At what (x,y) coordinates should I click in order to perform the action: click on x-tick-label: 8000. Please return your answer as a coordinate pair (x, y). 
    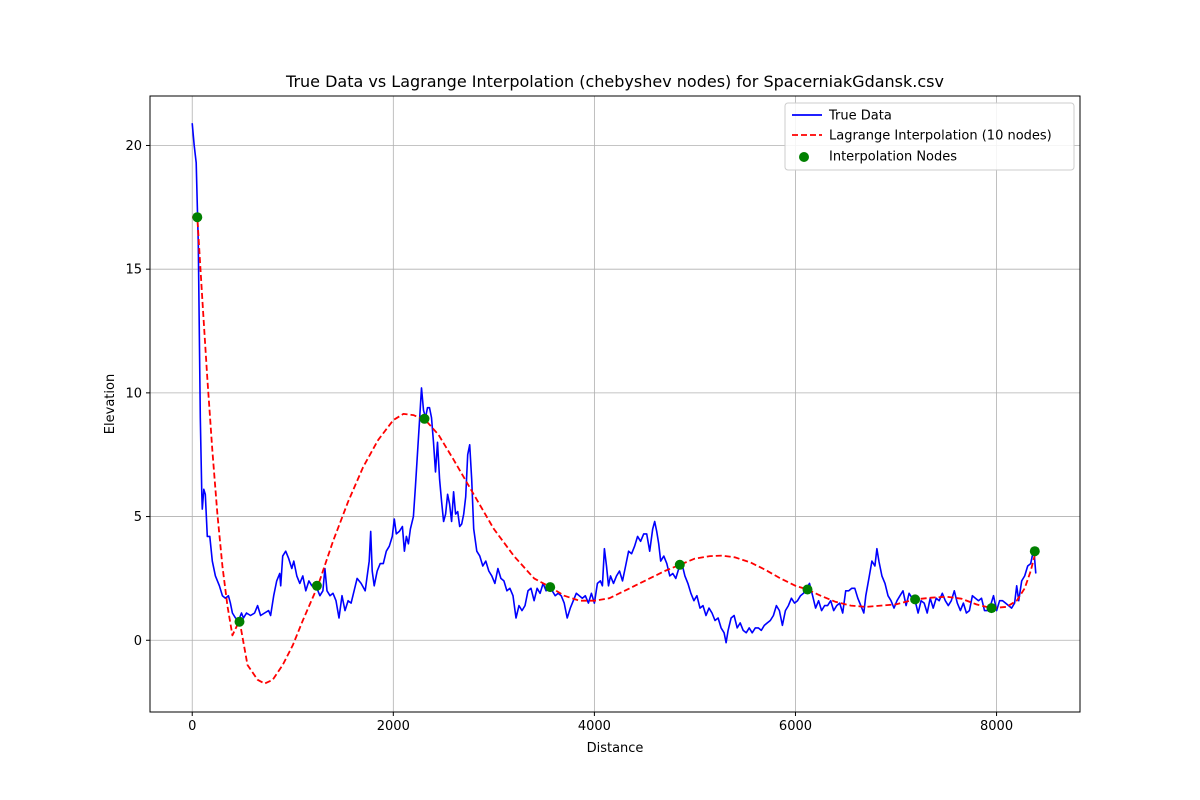
    Looking at the image, I should click on (996, 726).